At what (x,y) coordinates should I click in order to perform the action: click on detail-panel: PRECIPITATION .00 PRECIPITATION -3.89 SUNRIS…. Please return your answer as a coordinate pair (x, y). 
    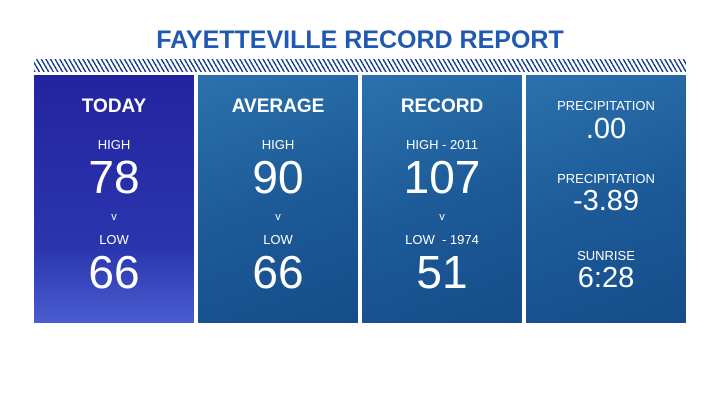
    Looking at the image, I should click on (606, 199).